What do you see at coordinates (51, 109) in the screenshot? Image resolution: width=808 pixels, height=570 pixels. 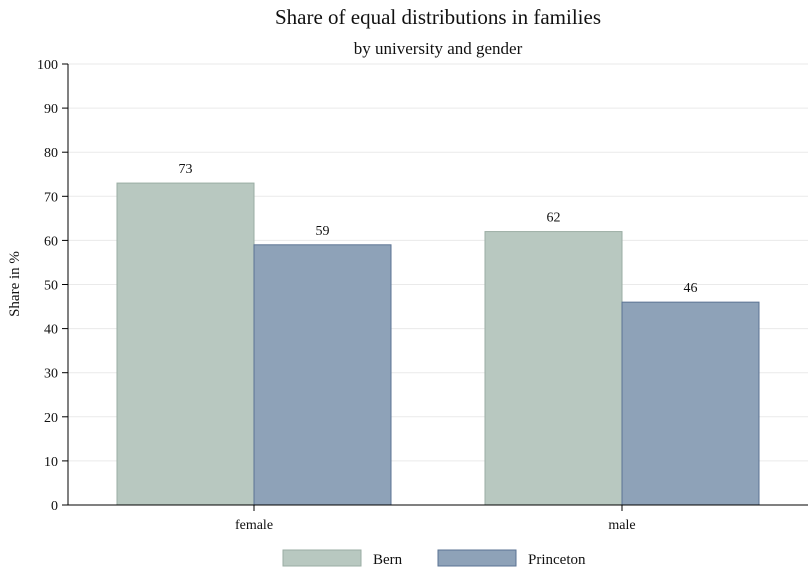 I see `y-tick-label: 90` at bounding box center [51, 109].